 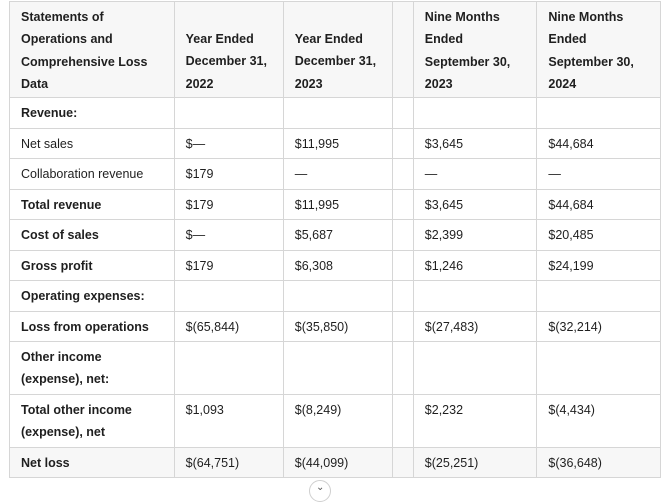 I want to click on cell-9m-2024: $(36,648), so click(x=598, y=462).